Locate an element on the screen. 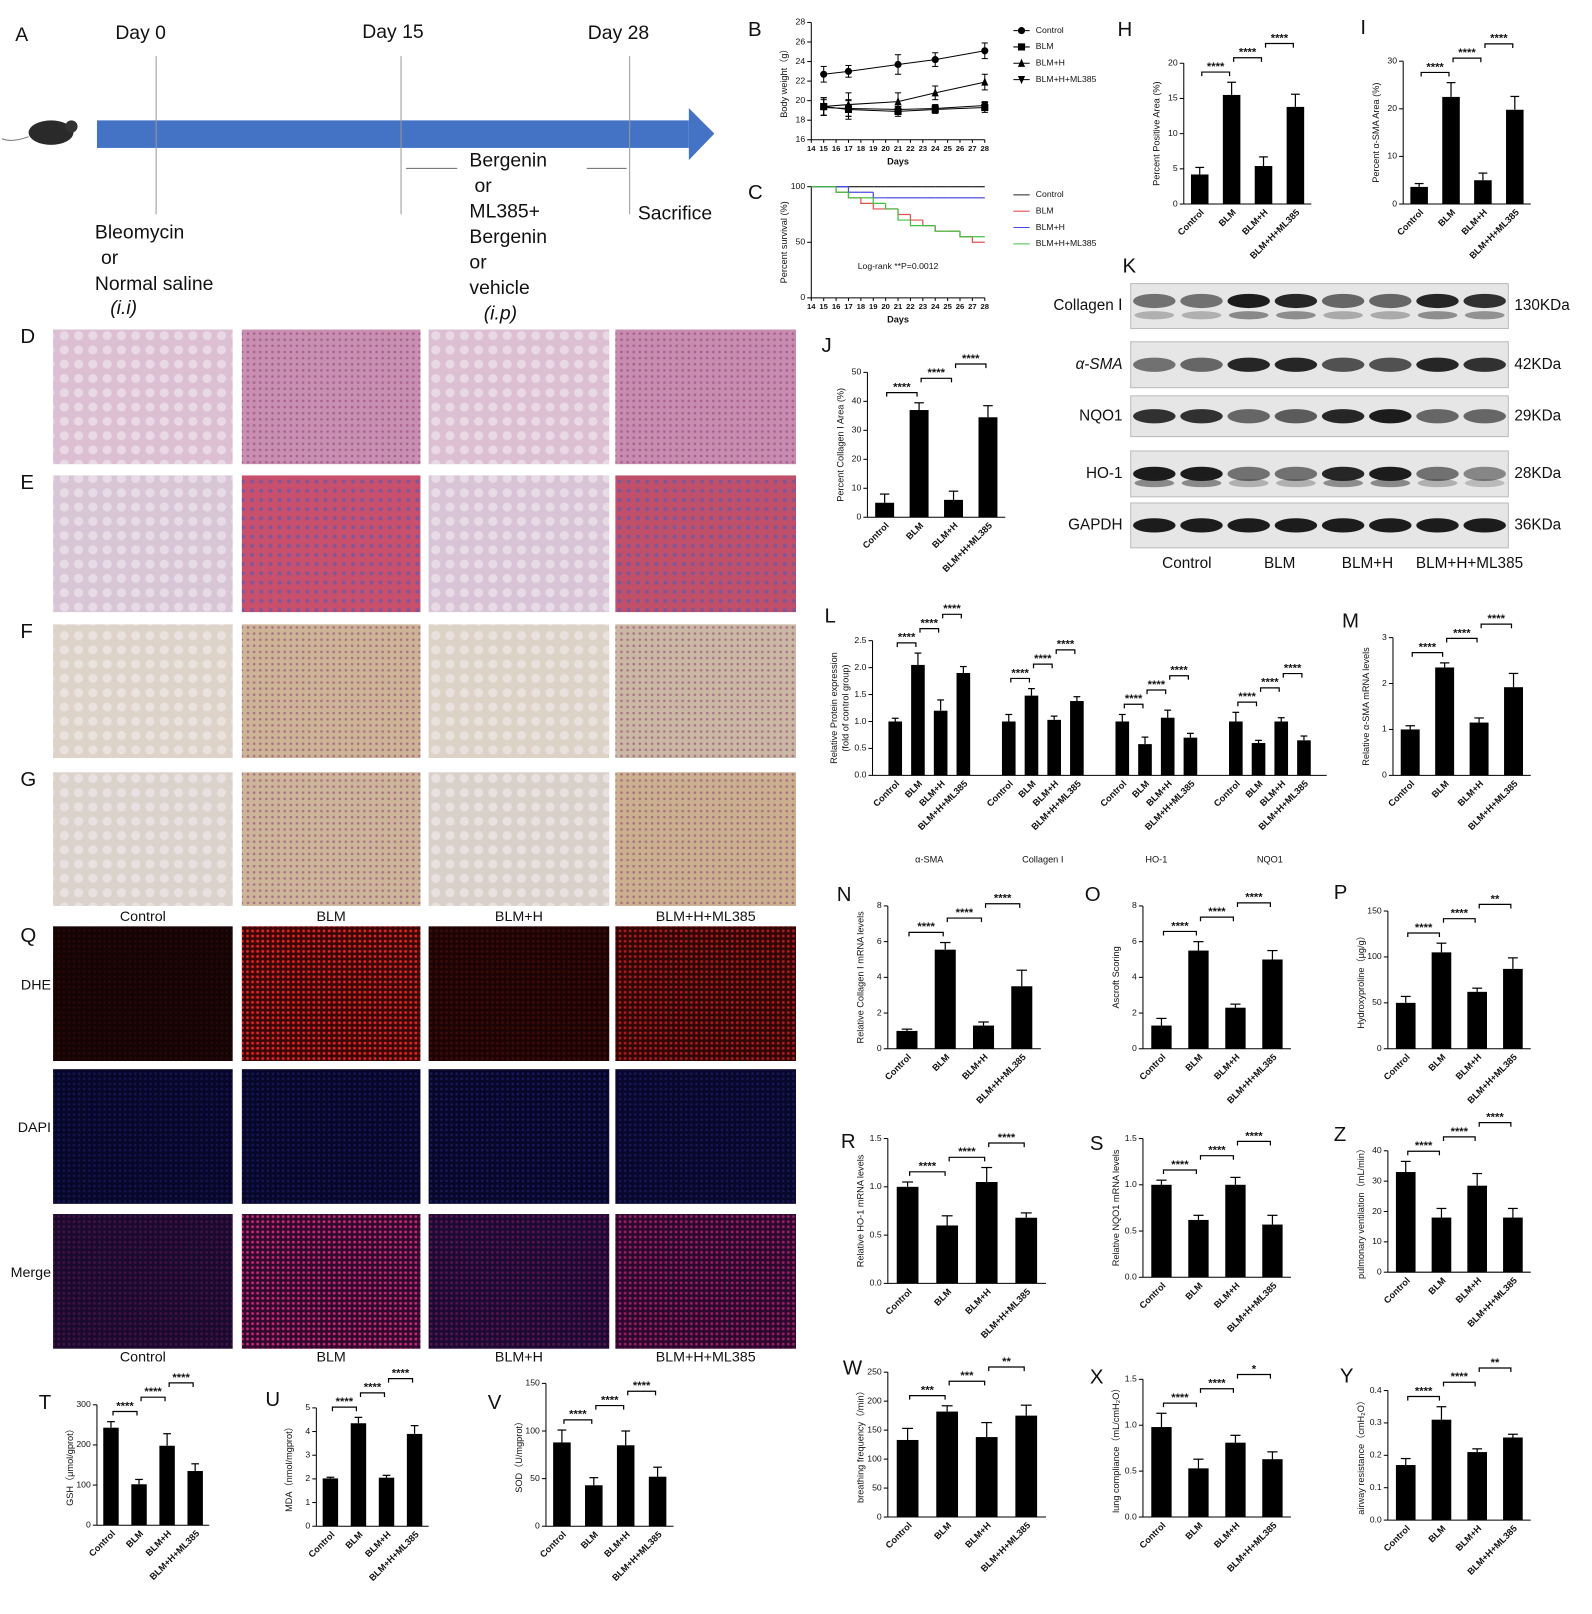 This screenshot has width=1592, height=1614. legend-label: BLM is located at coordinates (1045, 210).